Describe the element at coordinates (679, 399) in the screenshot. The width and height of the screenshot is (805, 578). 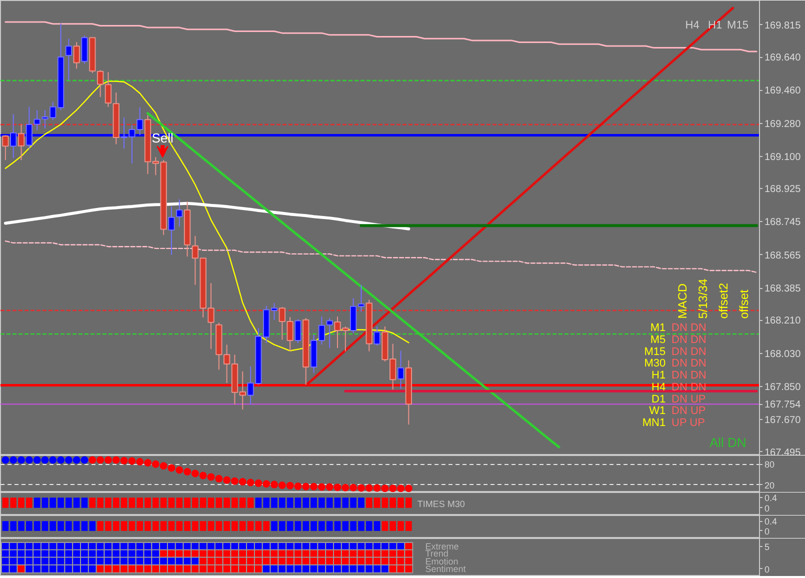
I see `annotation: D1 DN UP` at that location.